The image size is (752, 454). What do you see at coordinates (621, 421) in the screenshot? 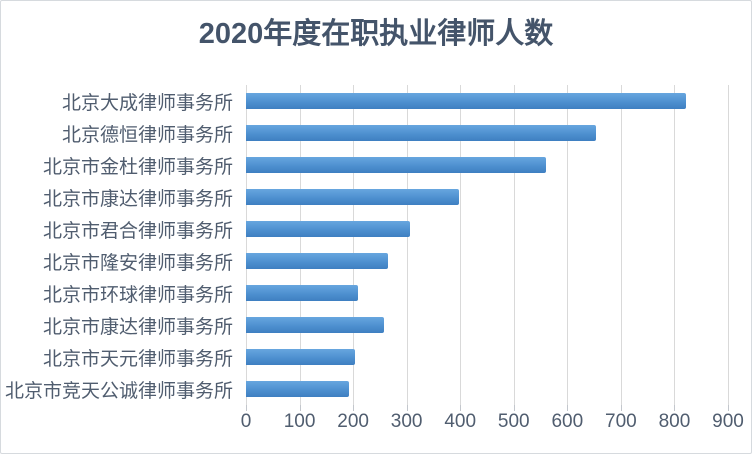
I see `value-axis-tick-label: 700` at bounding box center [621, 421].